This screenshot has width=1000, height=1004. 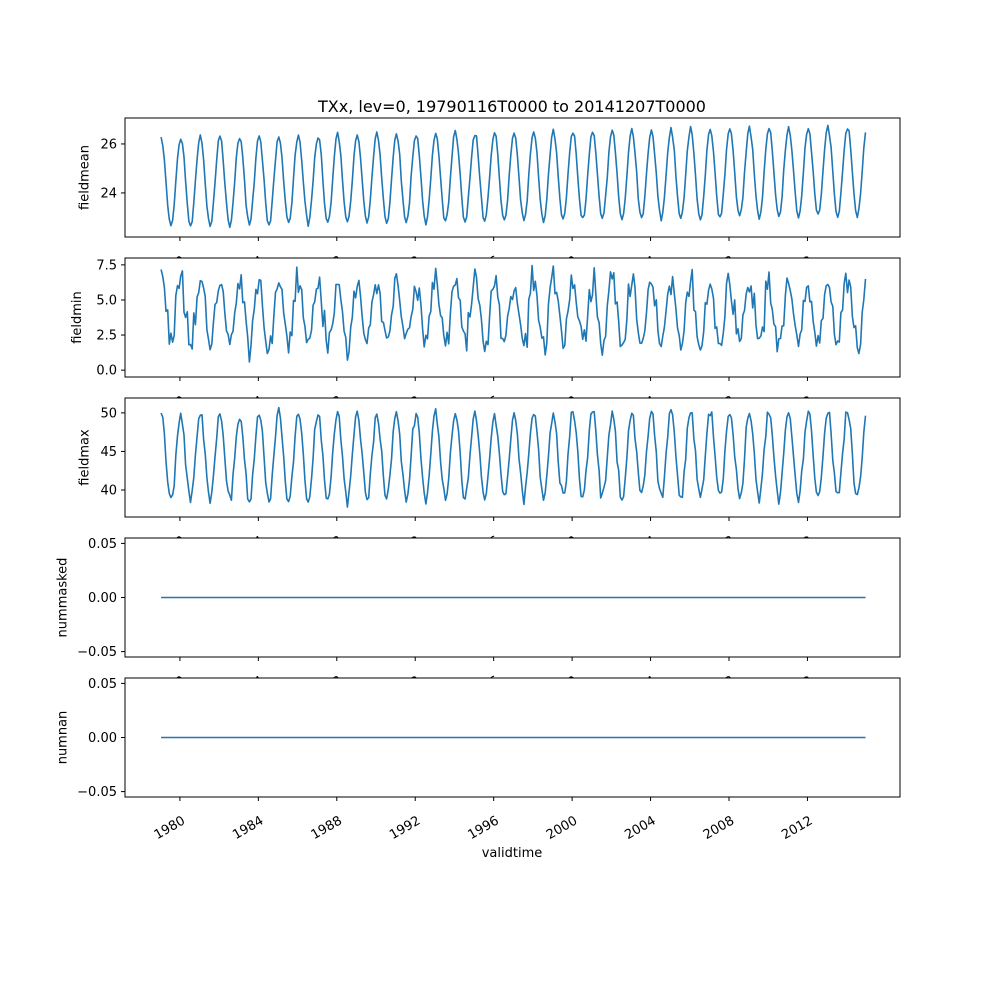 I want to click on x-tick-label: 1980, so click(x=170, y=828).